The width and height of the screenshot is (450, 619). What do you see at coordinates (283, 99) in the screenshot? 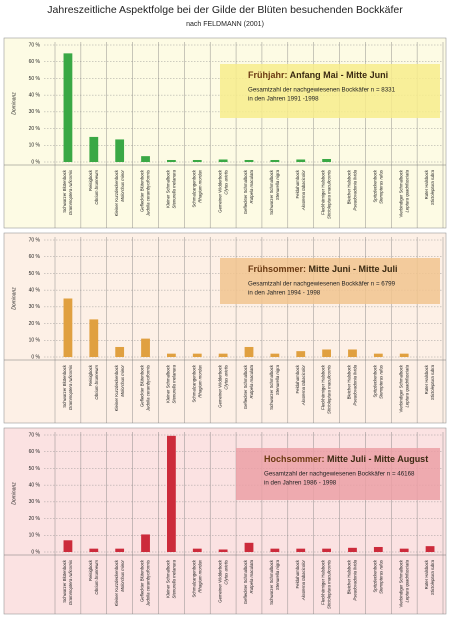
I see `annotation-line: in den Jahren 1991 -1998` at bounding box center [283, 99].